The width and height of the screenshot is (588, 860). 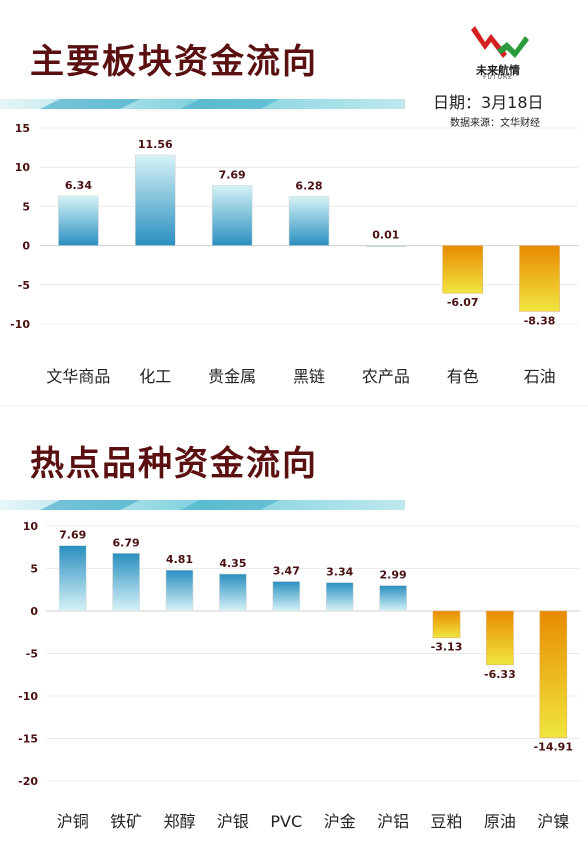 What do you see at coordinates (73, 821) in the screenshot?
I see `category-label: 沪铜` at bounding box center [73, 821].